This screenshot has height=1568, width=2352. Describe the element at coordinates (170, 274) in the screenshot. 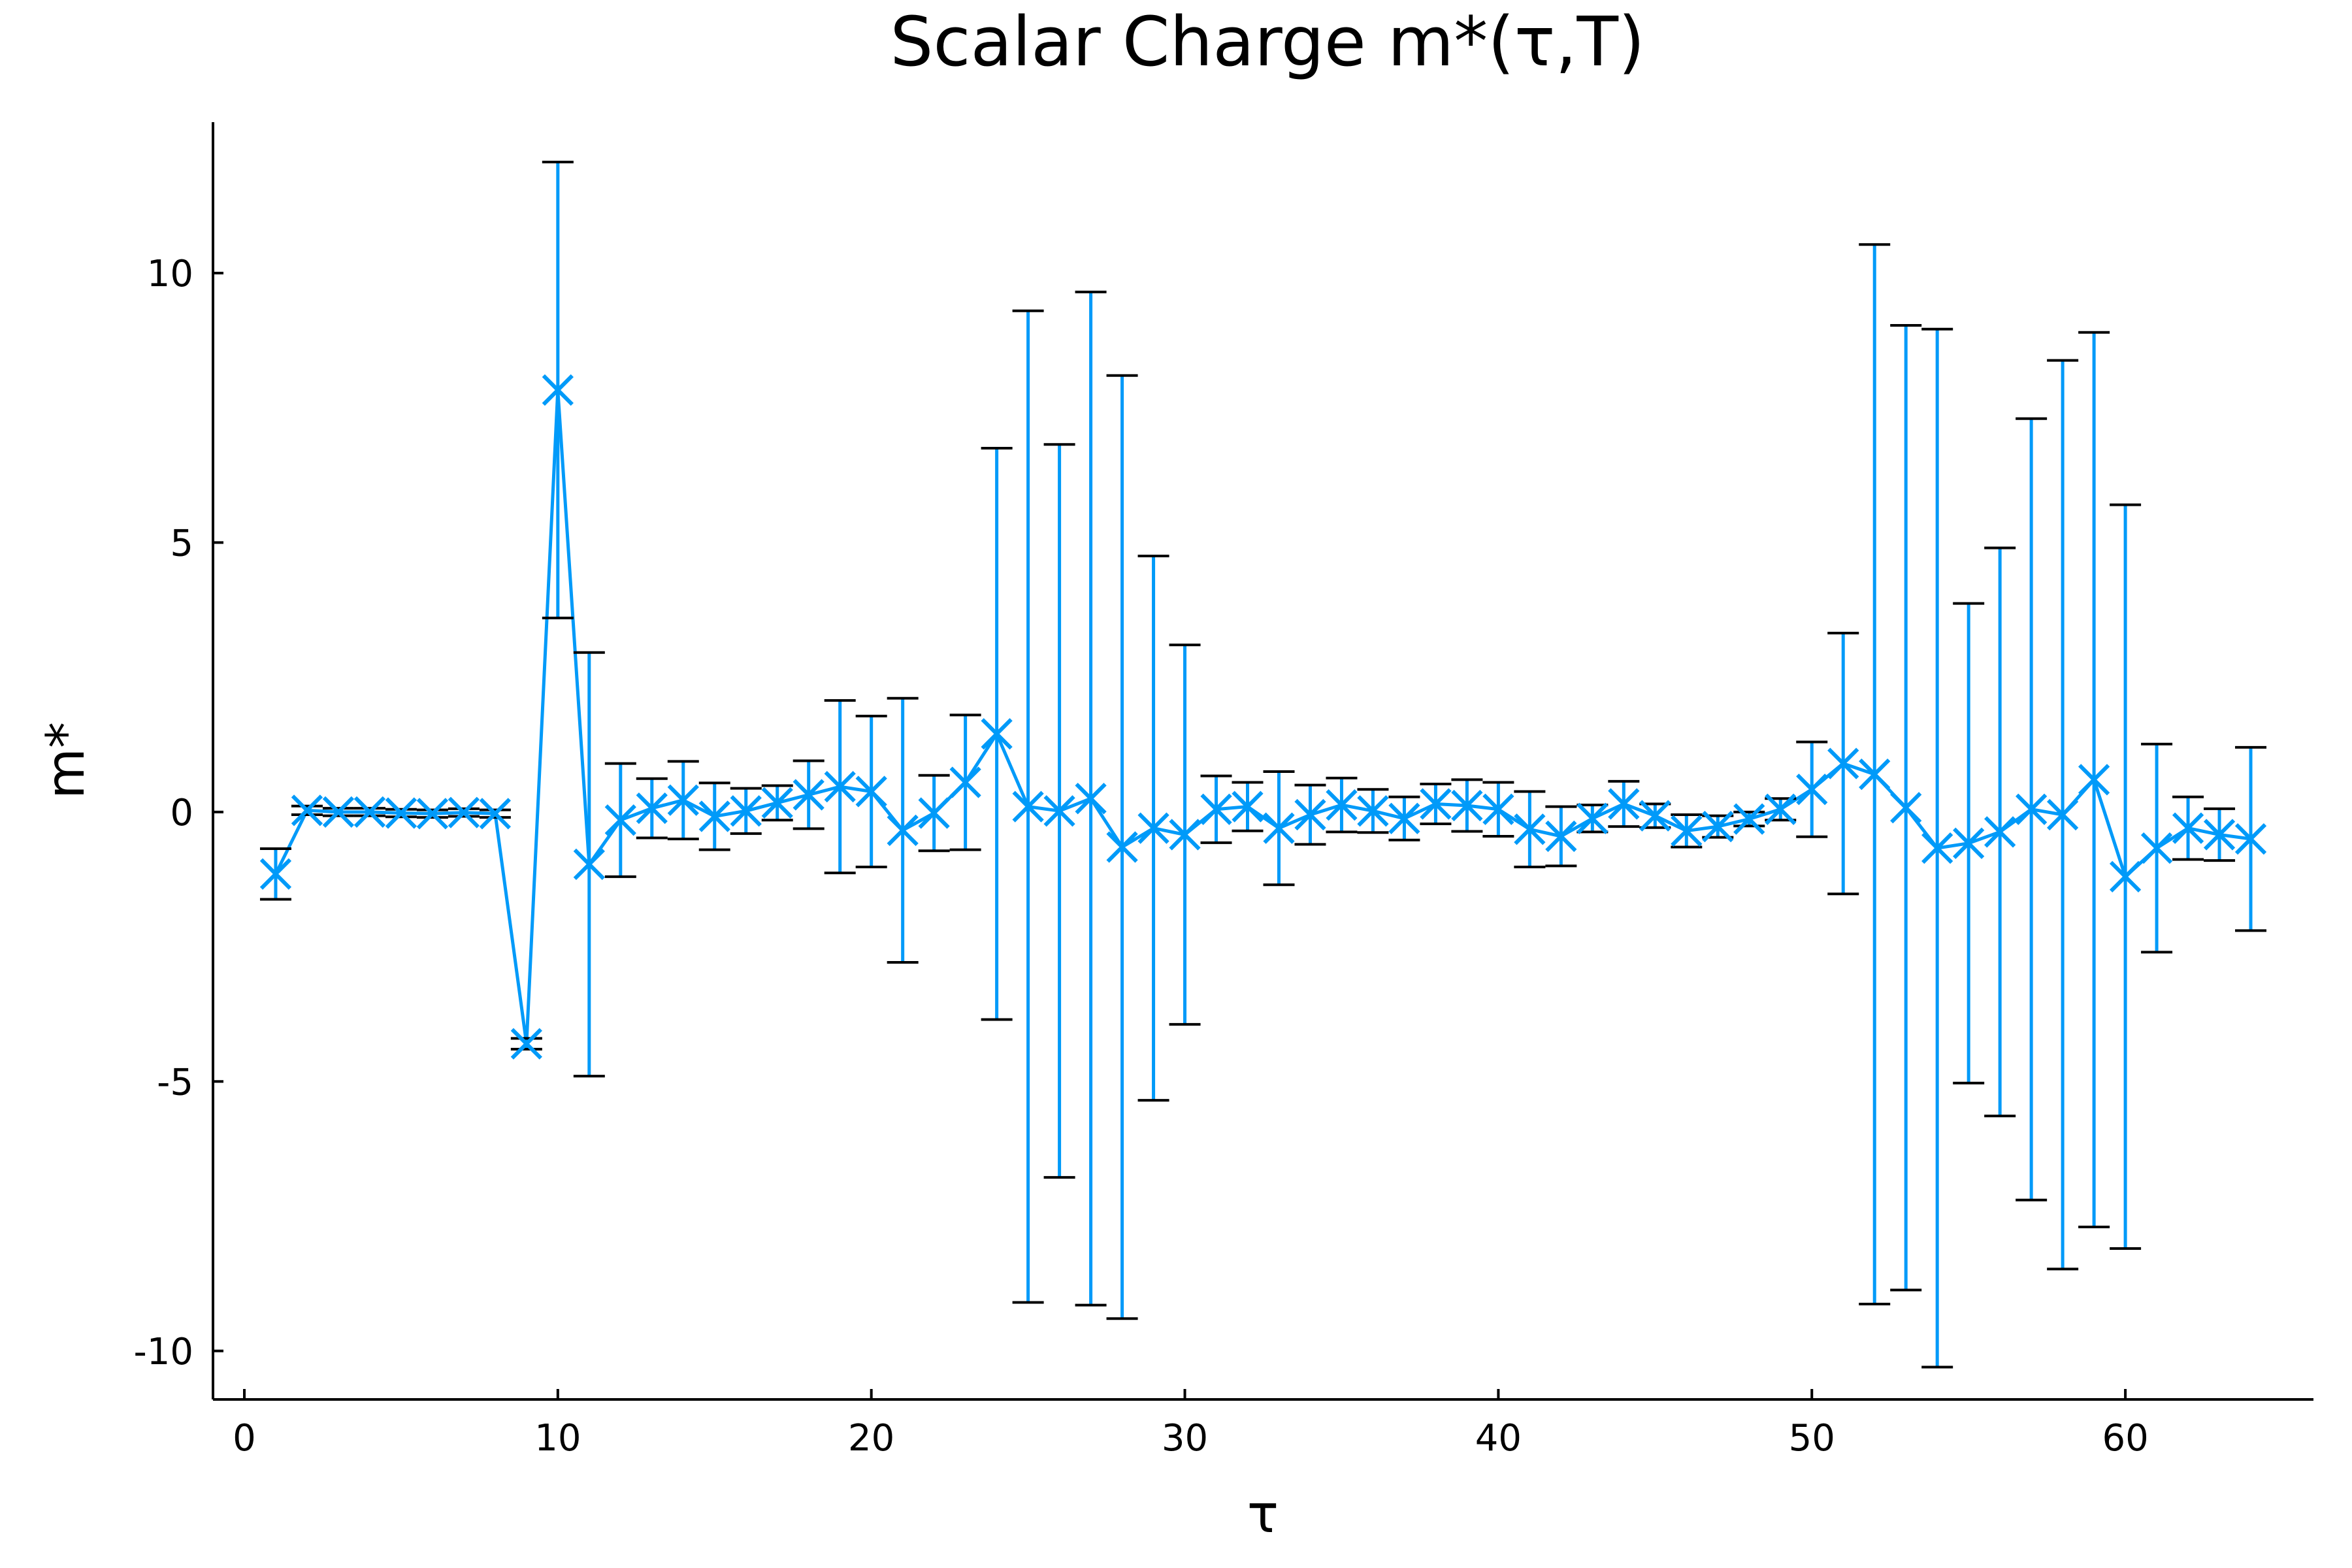

I see `y-tick-label: 10` at that location.